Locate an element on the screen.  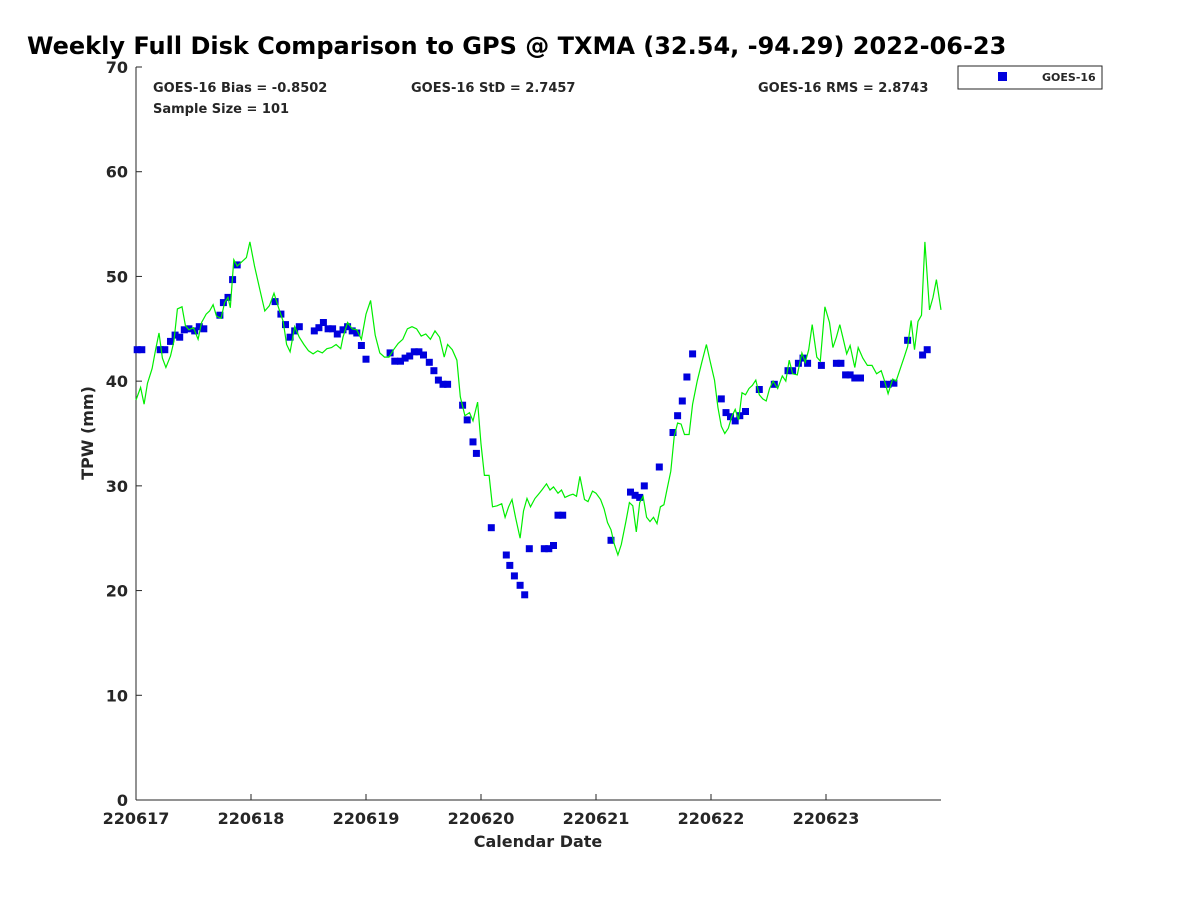
x-tick-label: 220620 is located at coordinates (481, 818).